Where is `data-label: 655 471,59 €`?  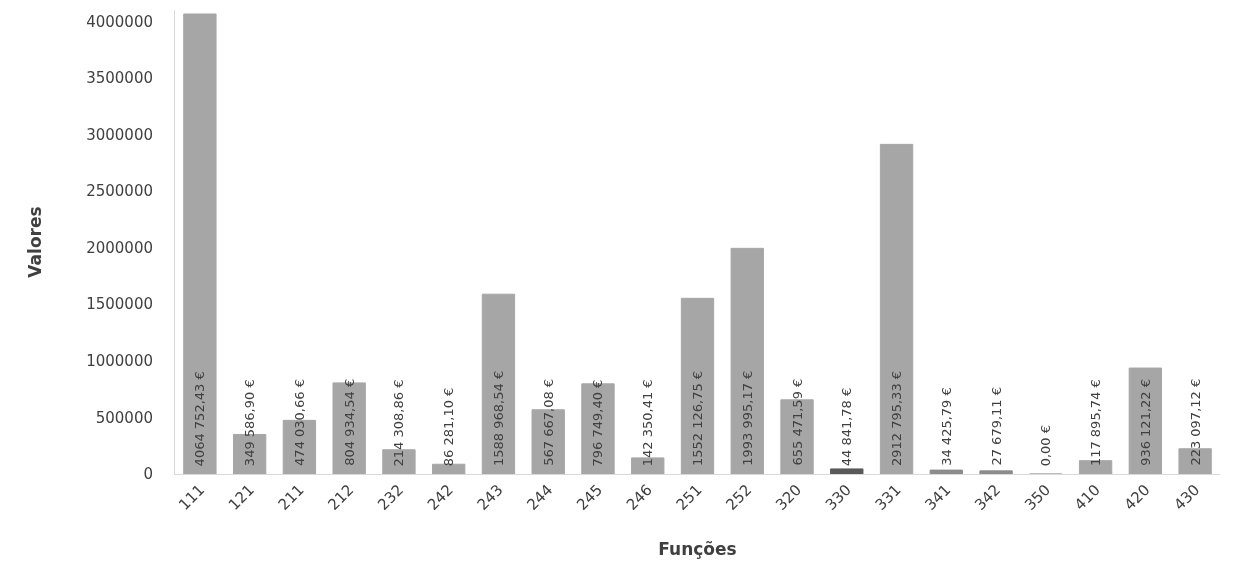 data-label: 655 471,59 € is located at coordinates (797, 422).